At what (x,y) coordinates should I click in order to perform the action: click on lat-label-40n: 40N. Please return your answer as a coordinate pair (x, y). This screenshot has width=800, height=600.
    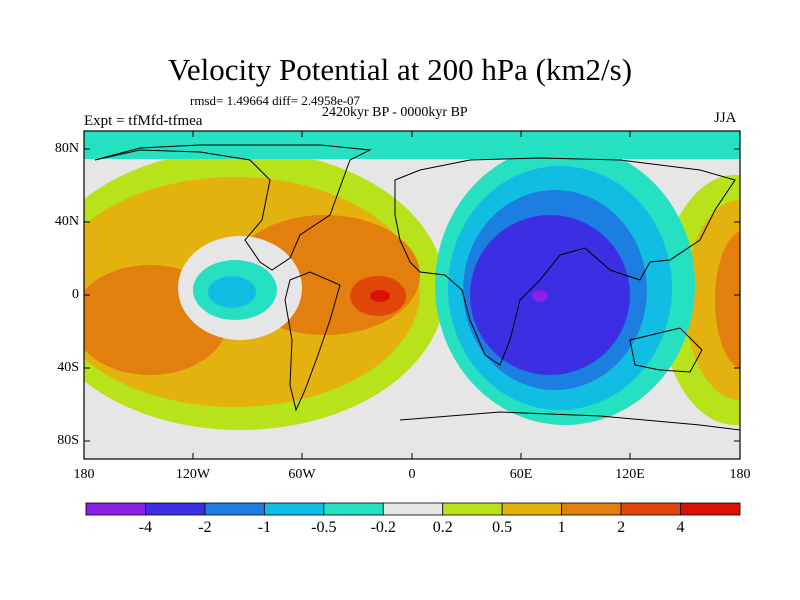
    Looking at the image, I should click on (66, 221).